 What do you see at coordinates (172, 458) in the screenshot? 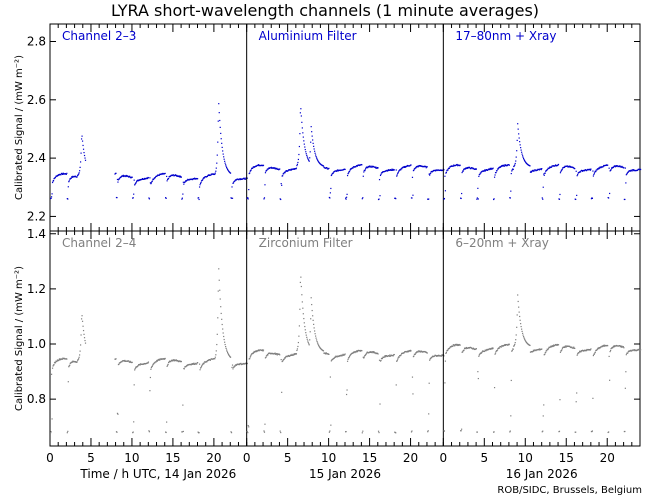
I see `x-tick-label: 15` at bounding box center [172, 458].